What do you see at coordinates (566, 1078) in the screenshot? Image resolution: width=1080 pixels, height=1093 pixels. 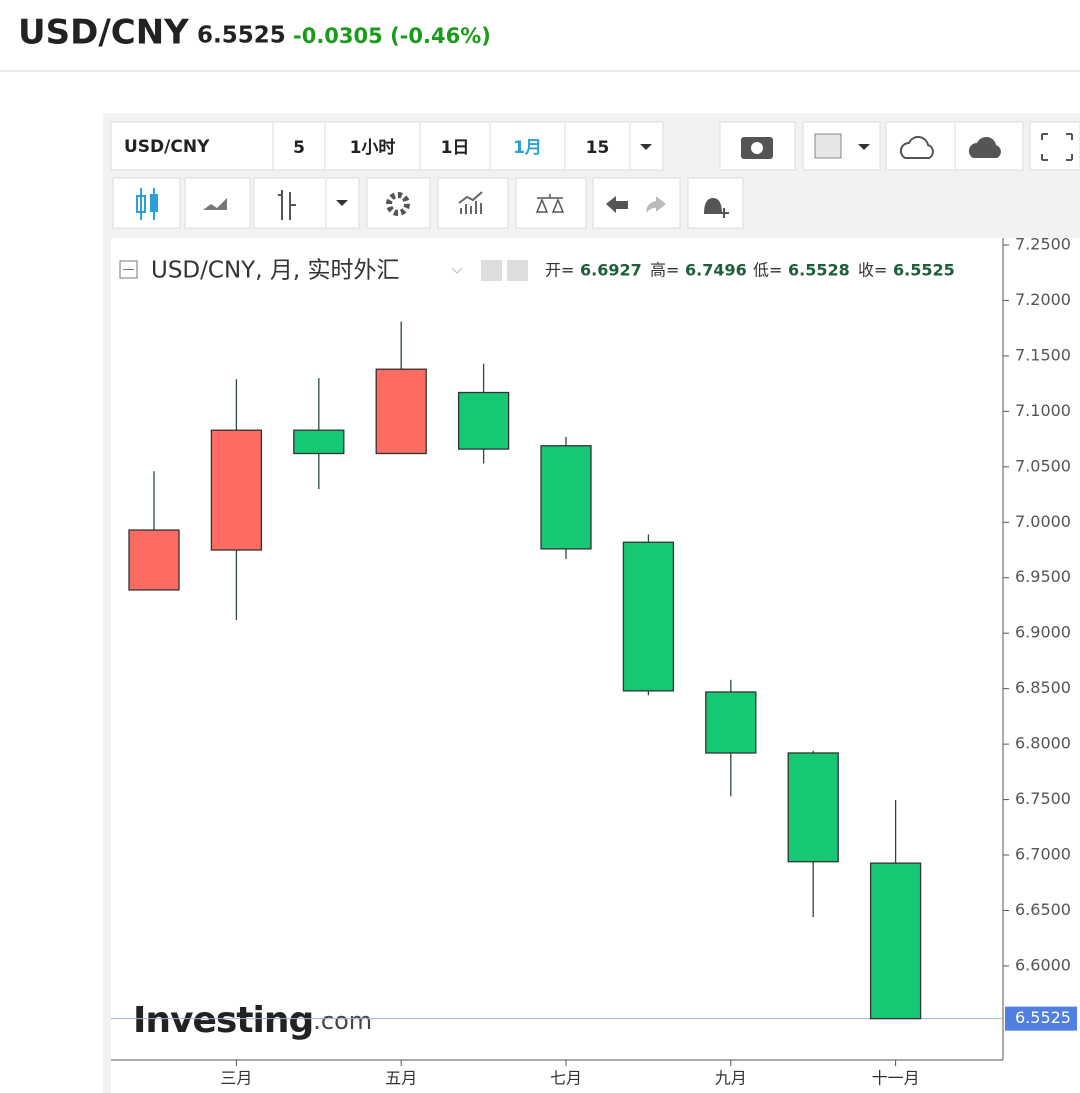 I see `x-tick-label: 七月` at bounding box center [566, 1078].